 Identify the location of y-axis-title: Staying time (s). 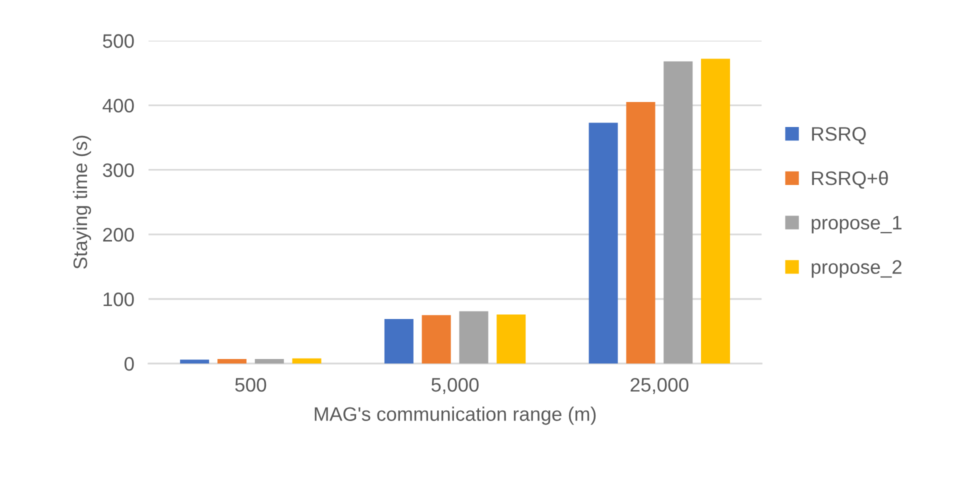
(82, 202).